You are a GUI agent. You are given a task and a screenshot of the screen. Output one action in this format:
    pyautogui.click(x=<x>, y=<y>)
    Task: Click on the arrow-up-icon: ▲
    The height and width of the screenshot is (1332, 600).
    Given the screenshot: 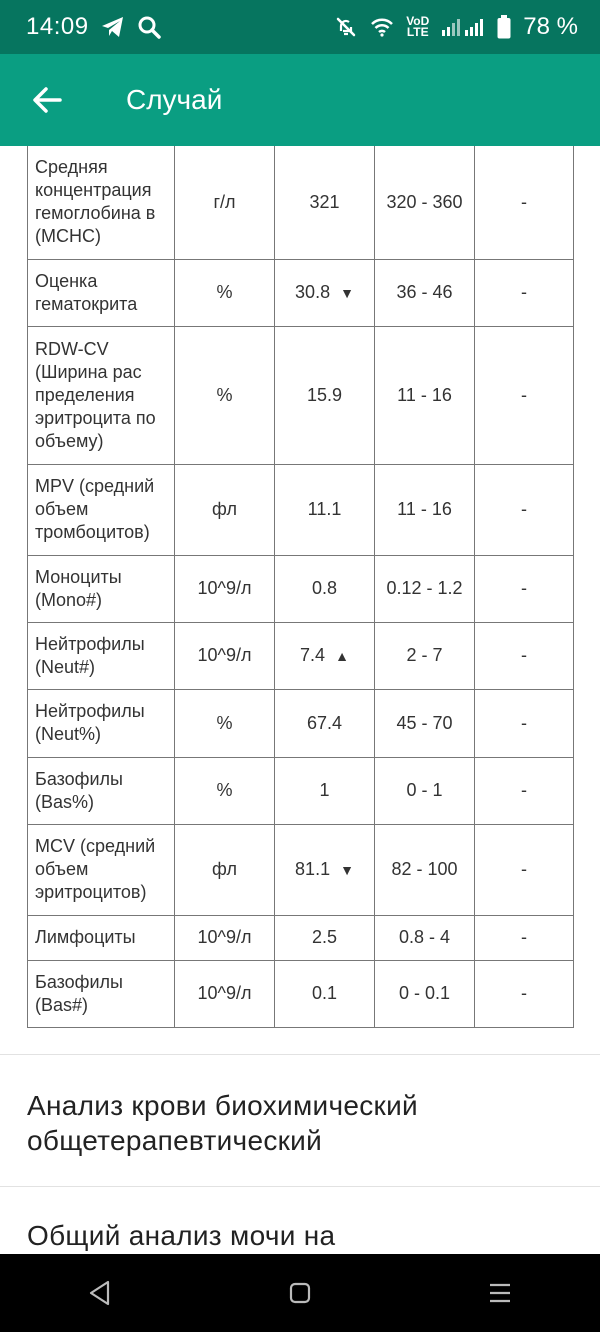 What is the action you would take?
    pyautogui.click(x=342, y=655)
    